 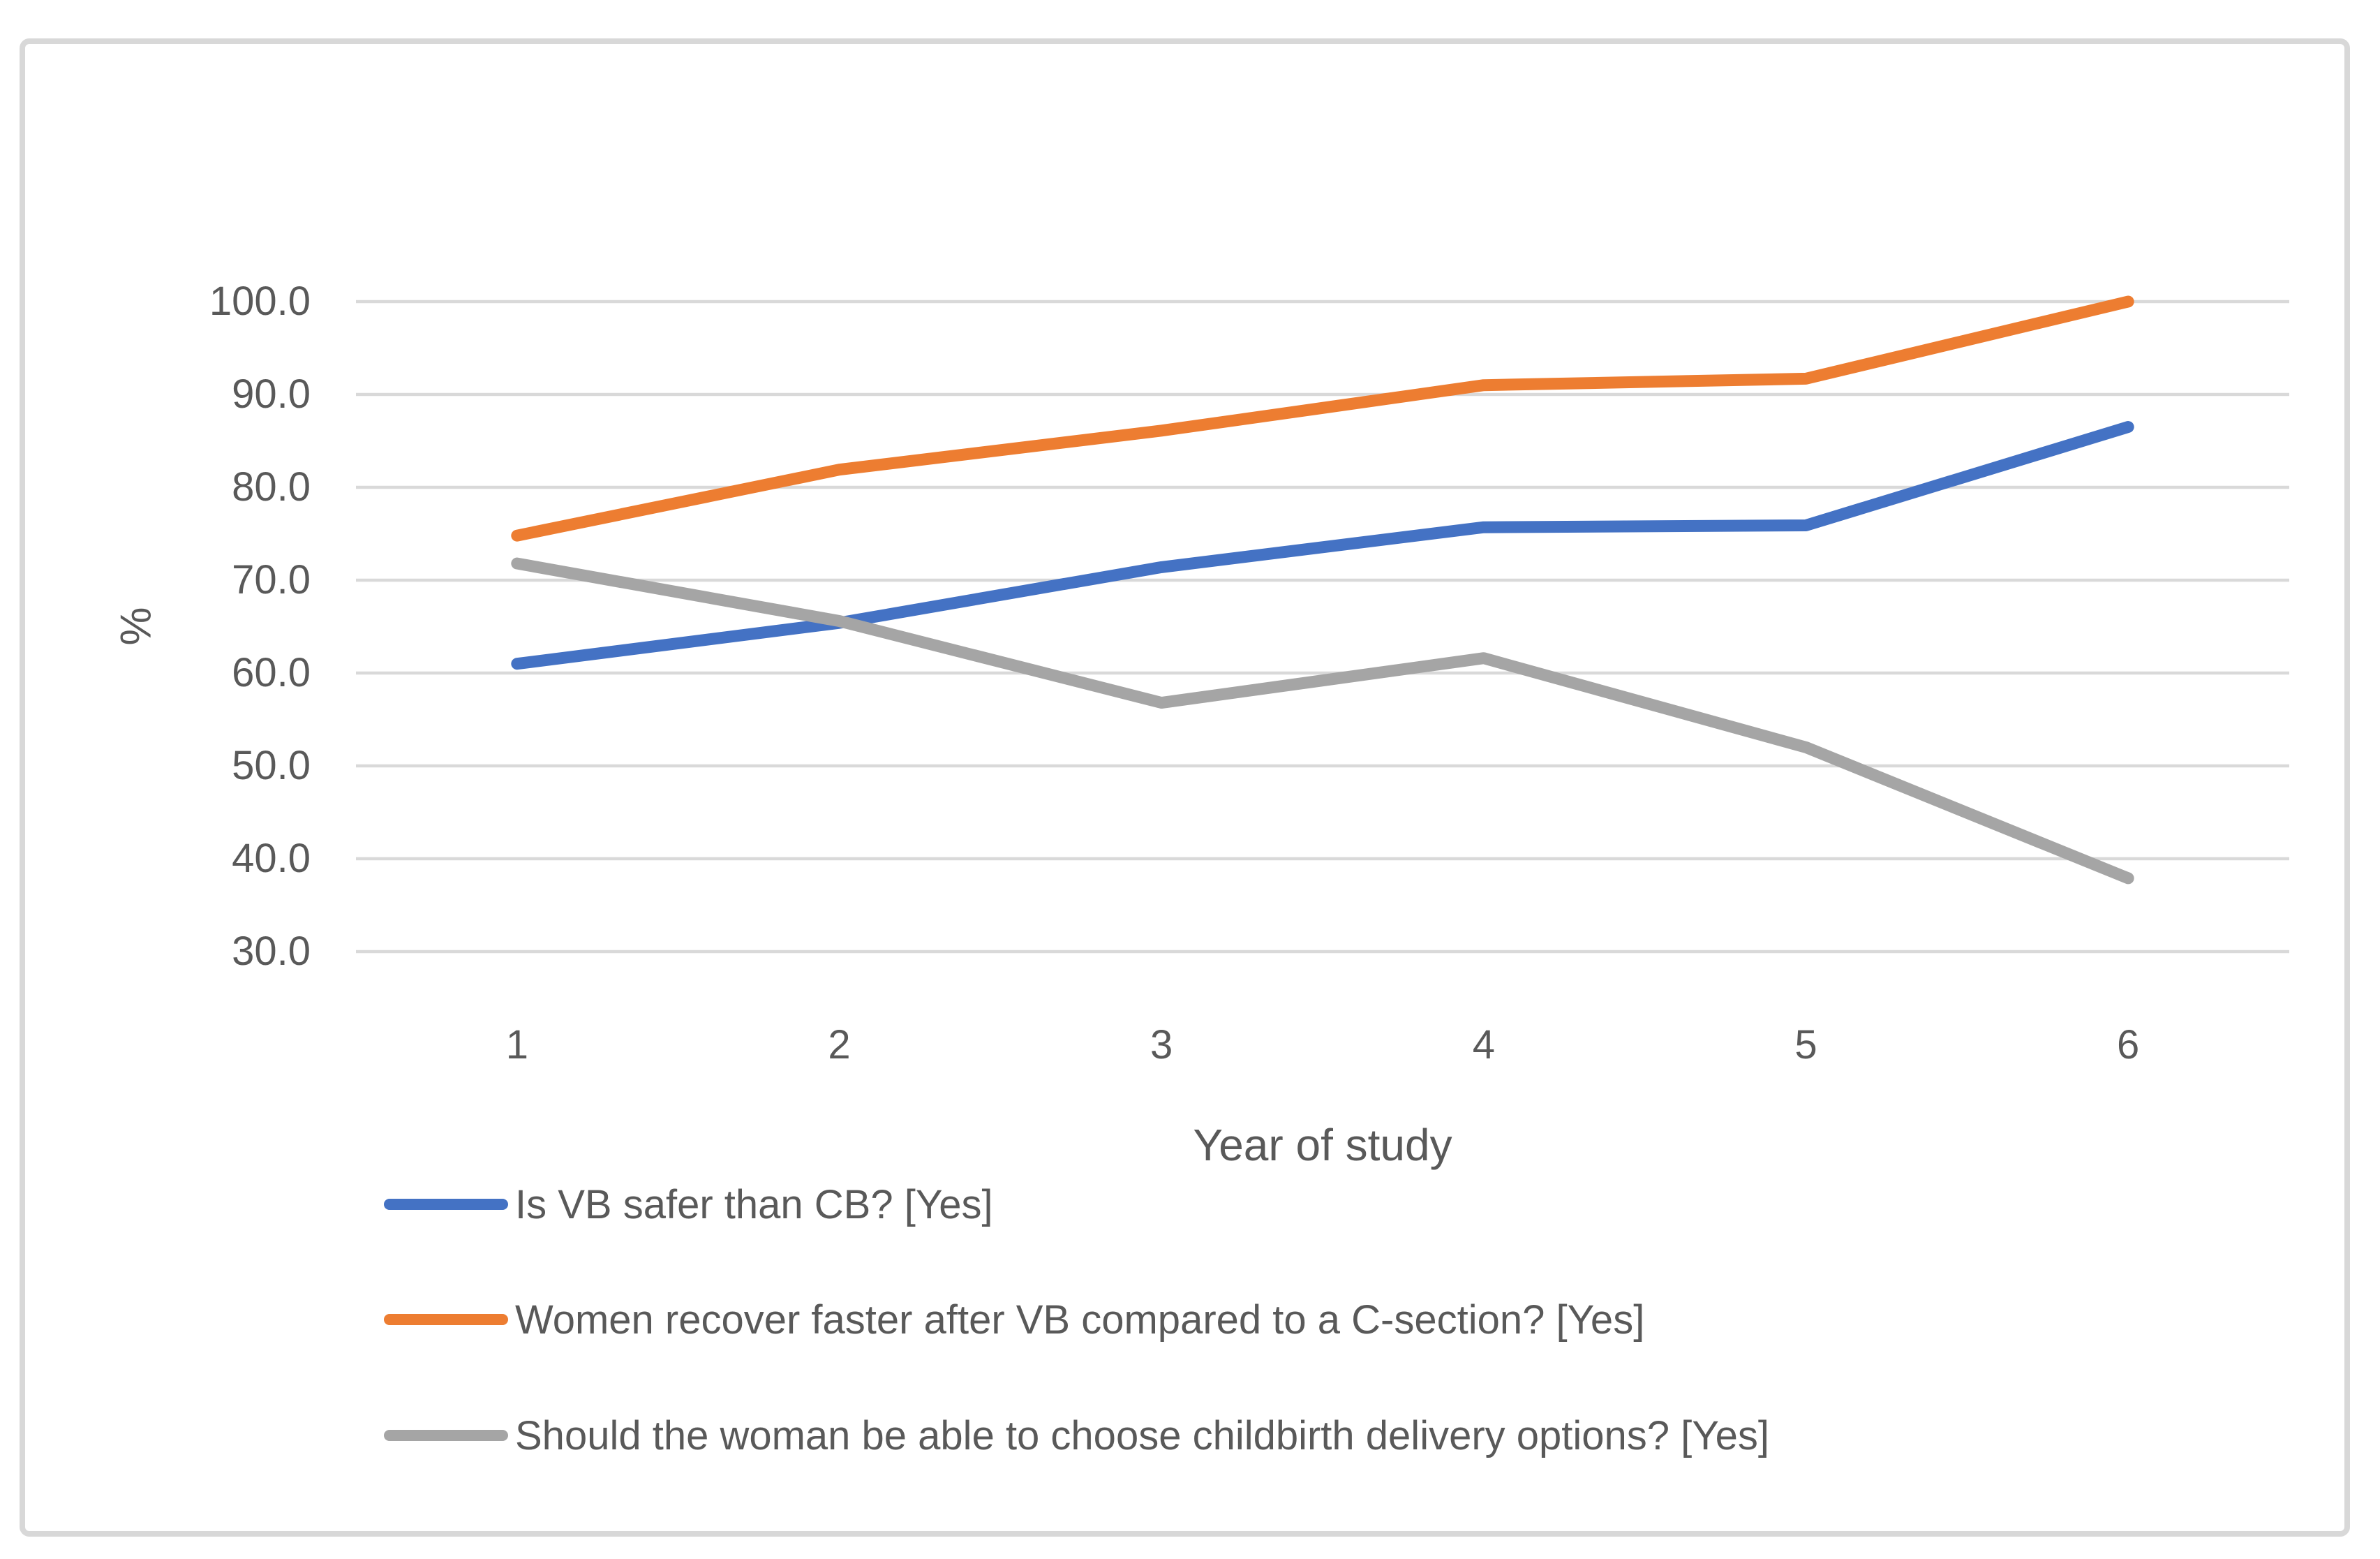 I want to click on y-axis-tick-label: 40.0, so click(x=271, y=858).